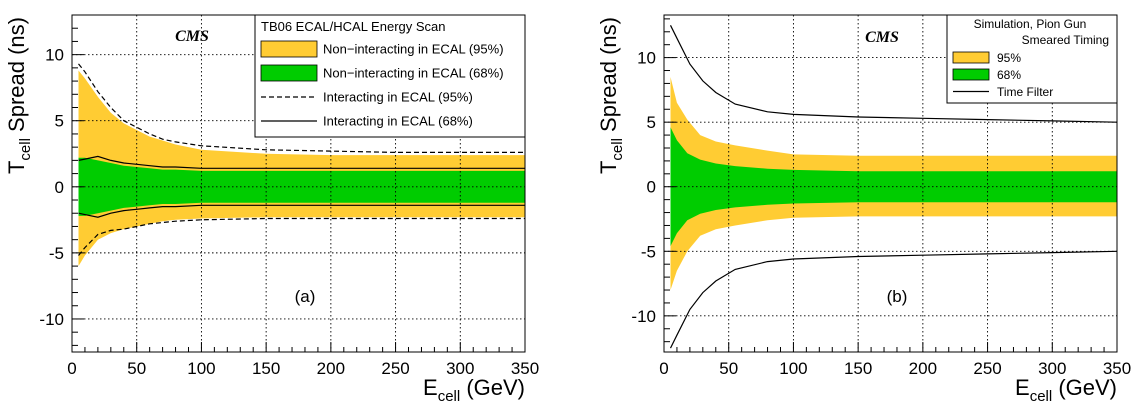  What do you see at coordinates (413, 49) in the screenshot?
I see `legend-entry-0: Non−interacting in ECAL (95%)` at bounding box center [413, 49].